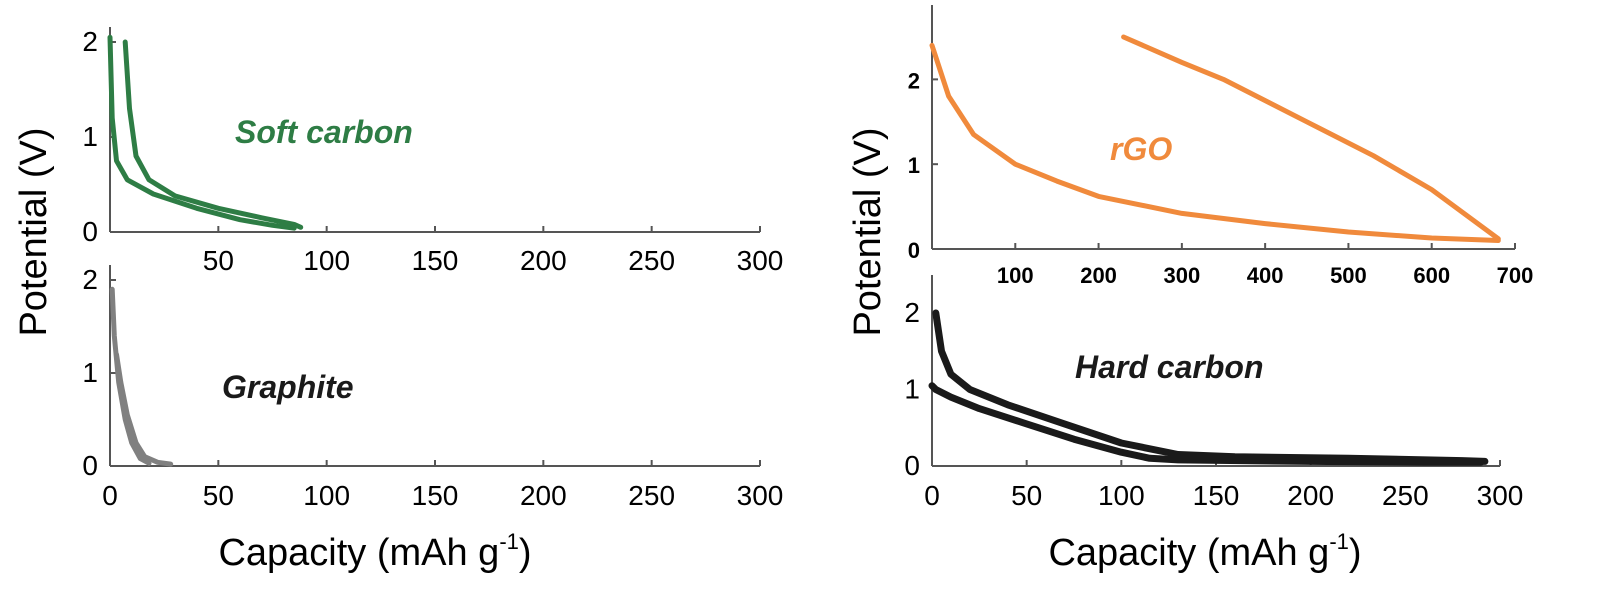 The height and width of the screenshot is (596, 1600). What do you see at coordinates (1121, 495) in the screenshot?
I see `hard-carbon-x-tick-label: 100` at bounding box center [1121, 495].